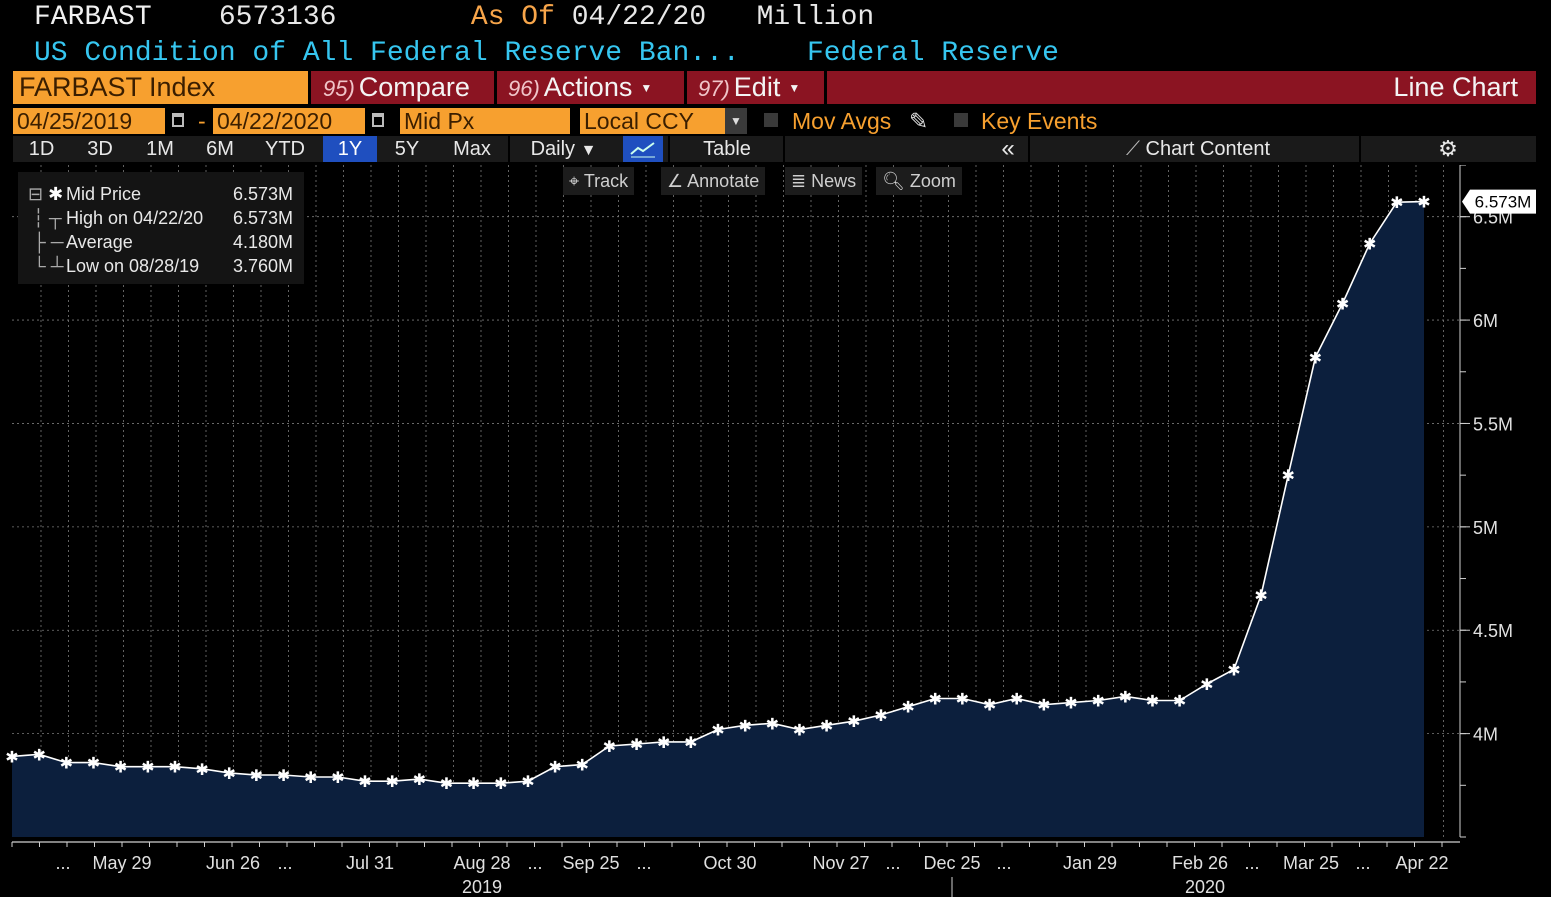  What do you see at coordinates (842, 121) in the screenshot?
I see `mov-avgs-label: Mov Avgs` at bounding box center [842, 121].